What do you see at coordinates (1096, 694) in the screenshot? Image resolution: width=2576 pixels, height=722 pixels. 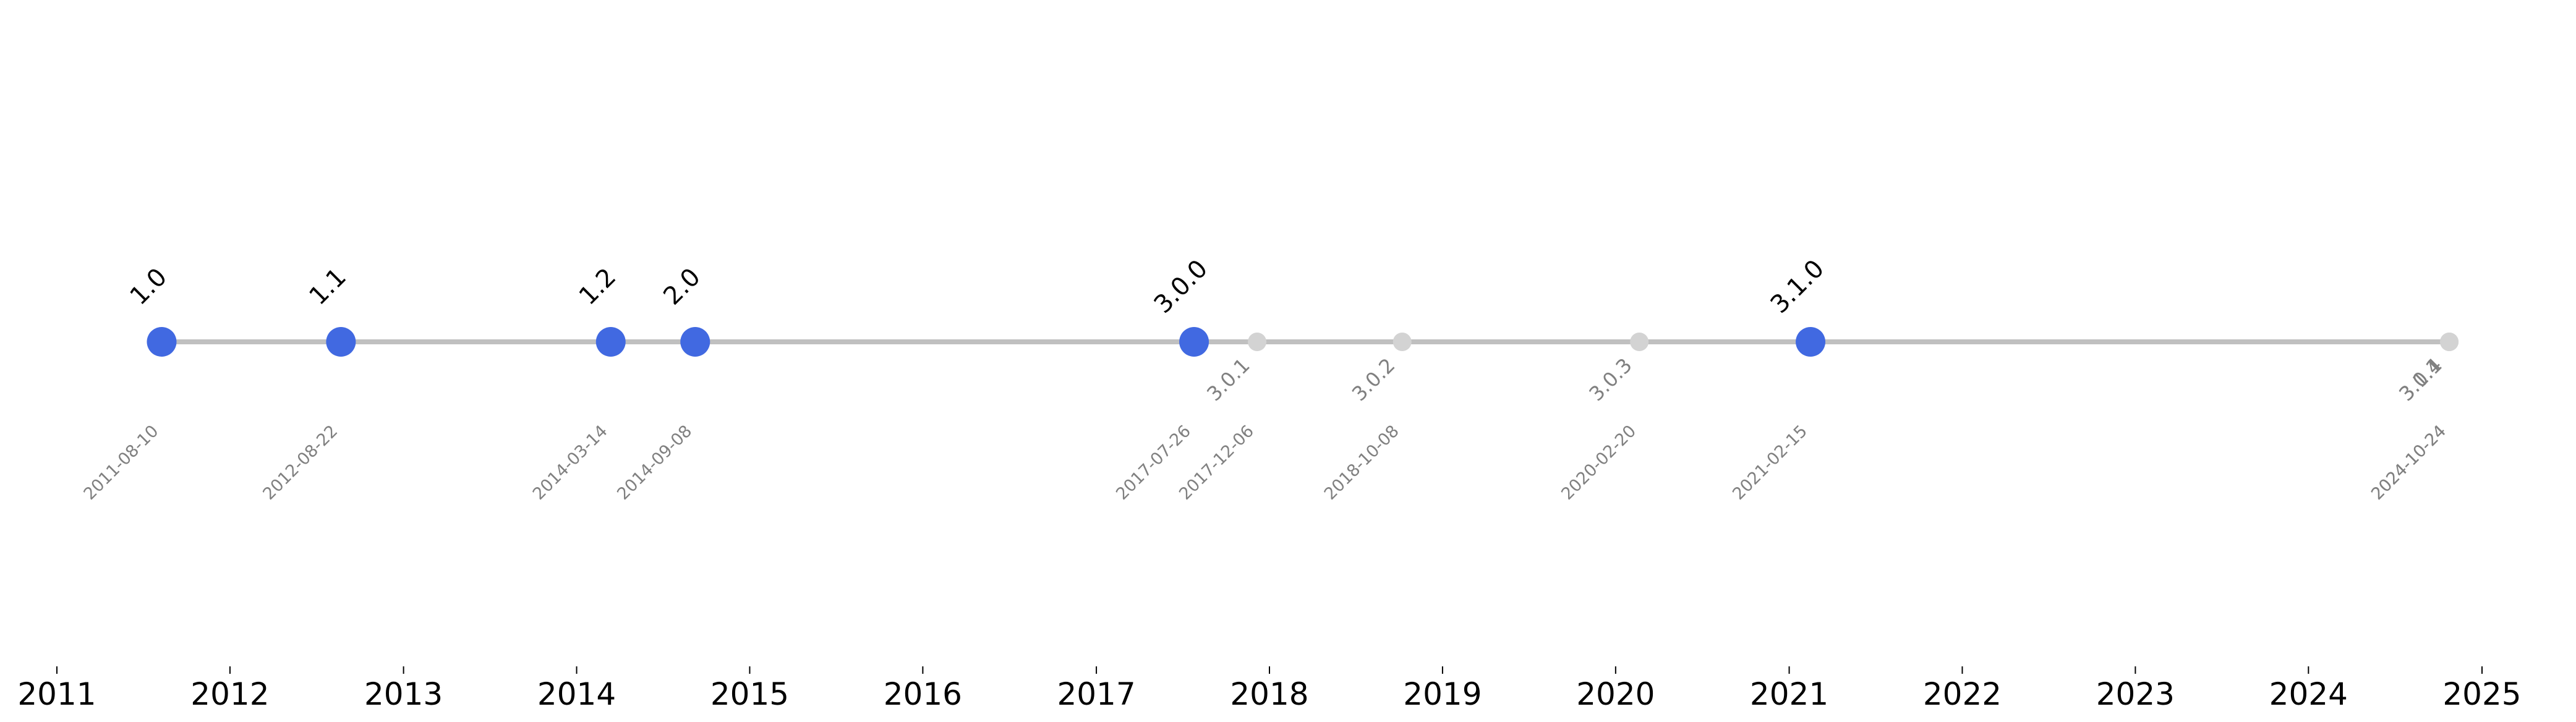 I see `x-tick-label: 2017` at bounding box center [1096, 694].